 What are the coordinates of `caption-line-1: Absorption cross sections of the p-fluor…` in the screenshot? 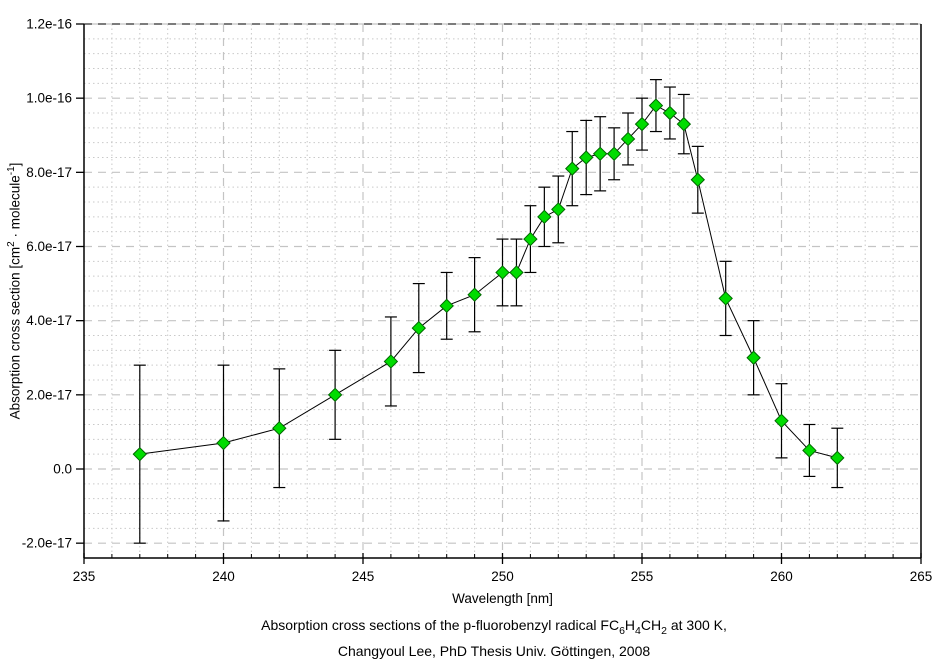 It's located at (494, 627).